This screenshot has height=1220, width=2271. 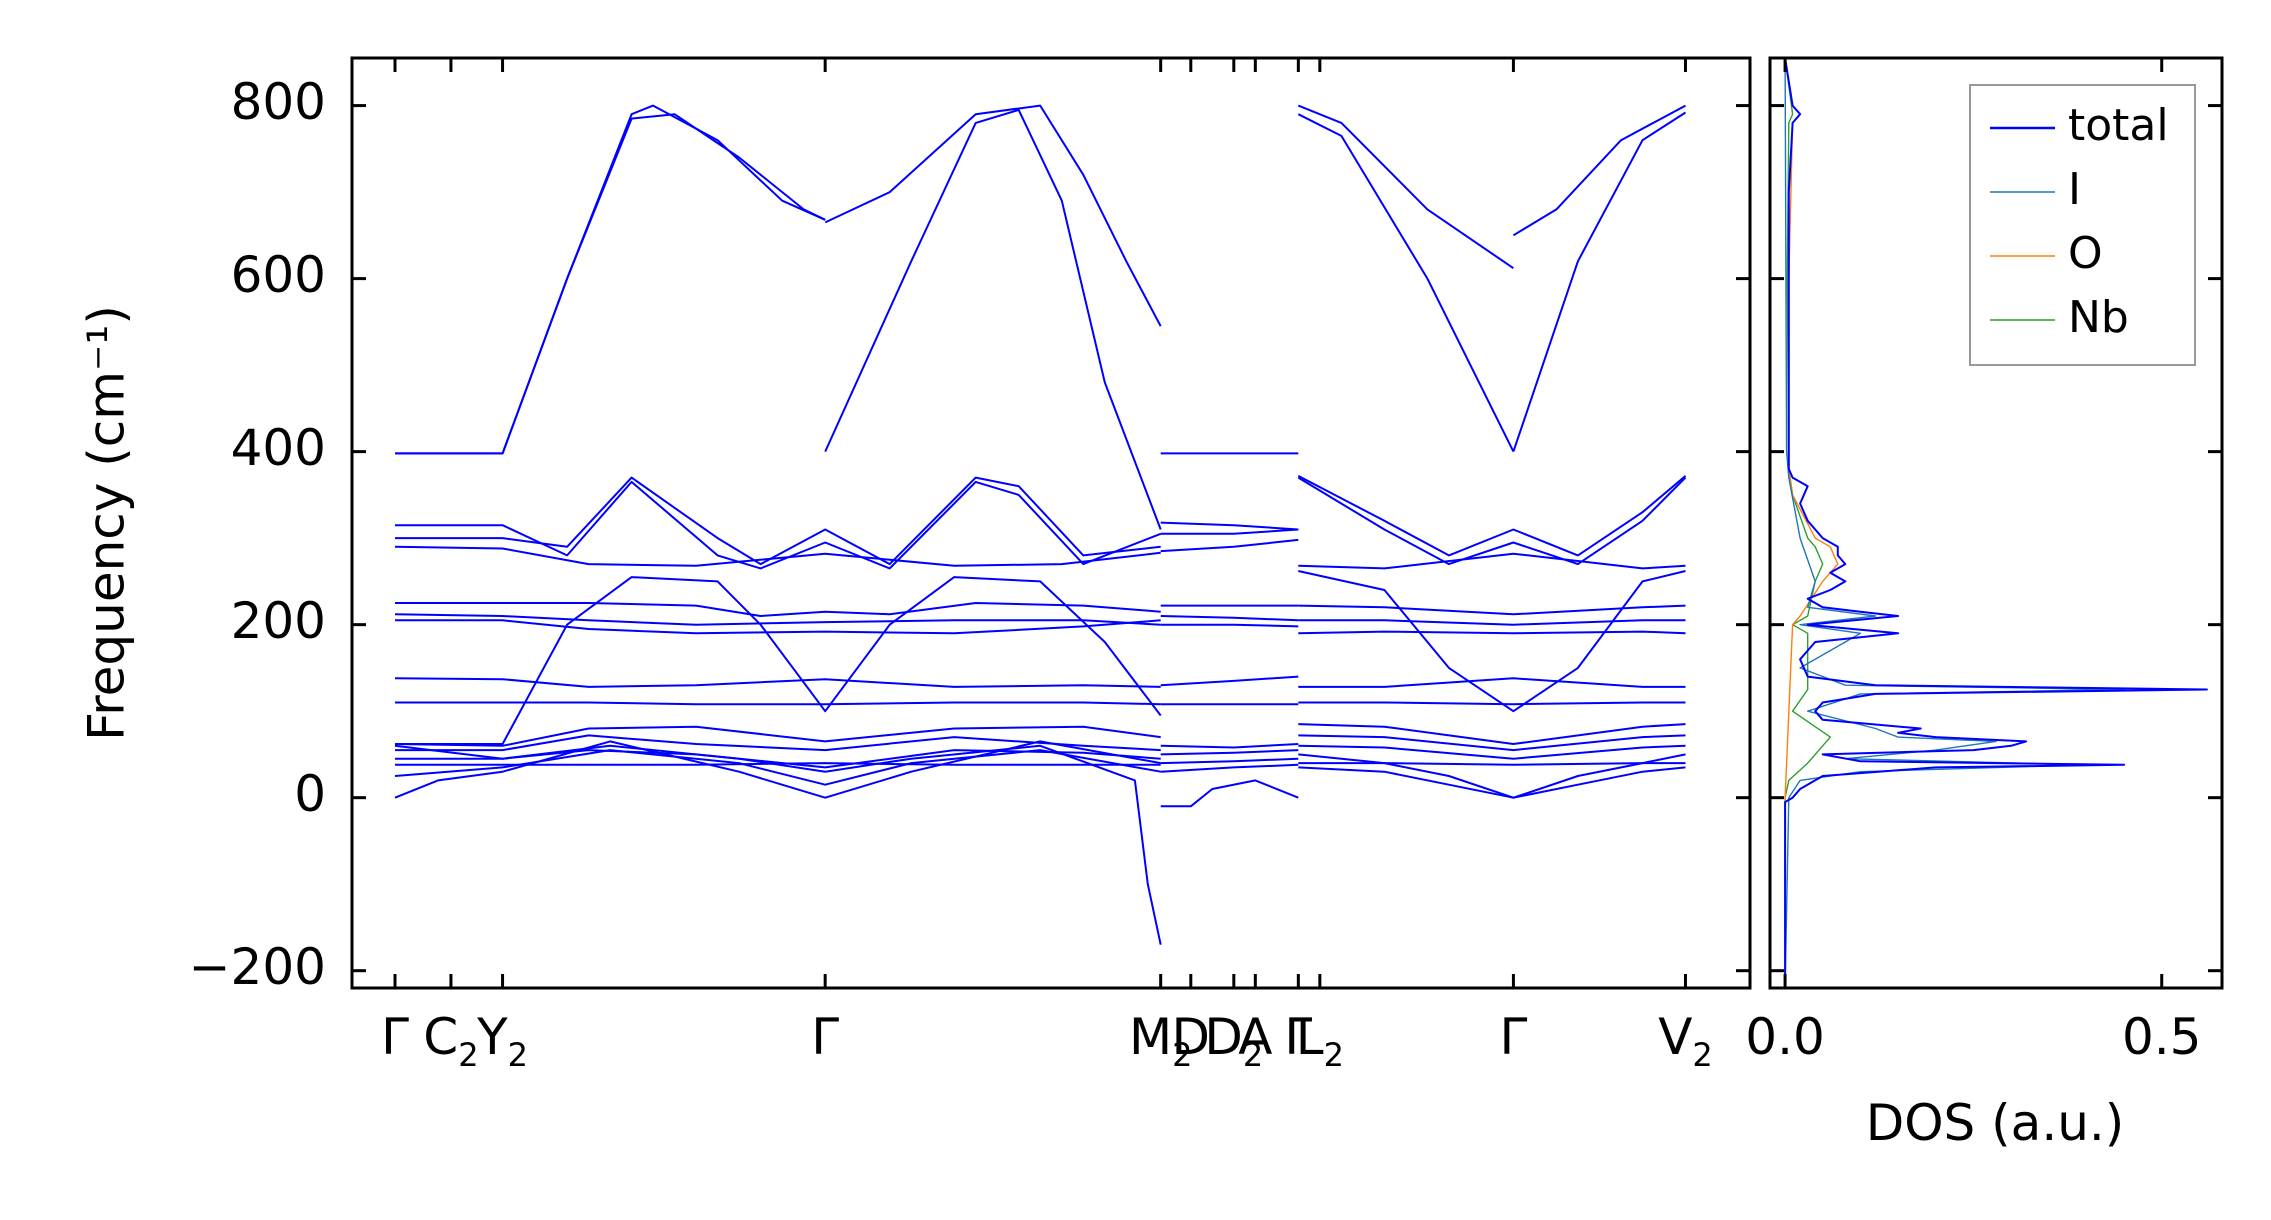 What do you see at coordinates (2118, 125) in the screenshot?
I see `legend-label: total` at bounding box center [2118, 125].